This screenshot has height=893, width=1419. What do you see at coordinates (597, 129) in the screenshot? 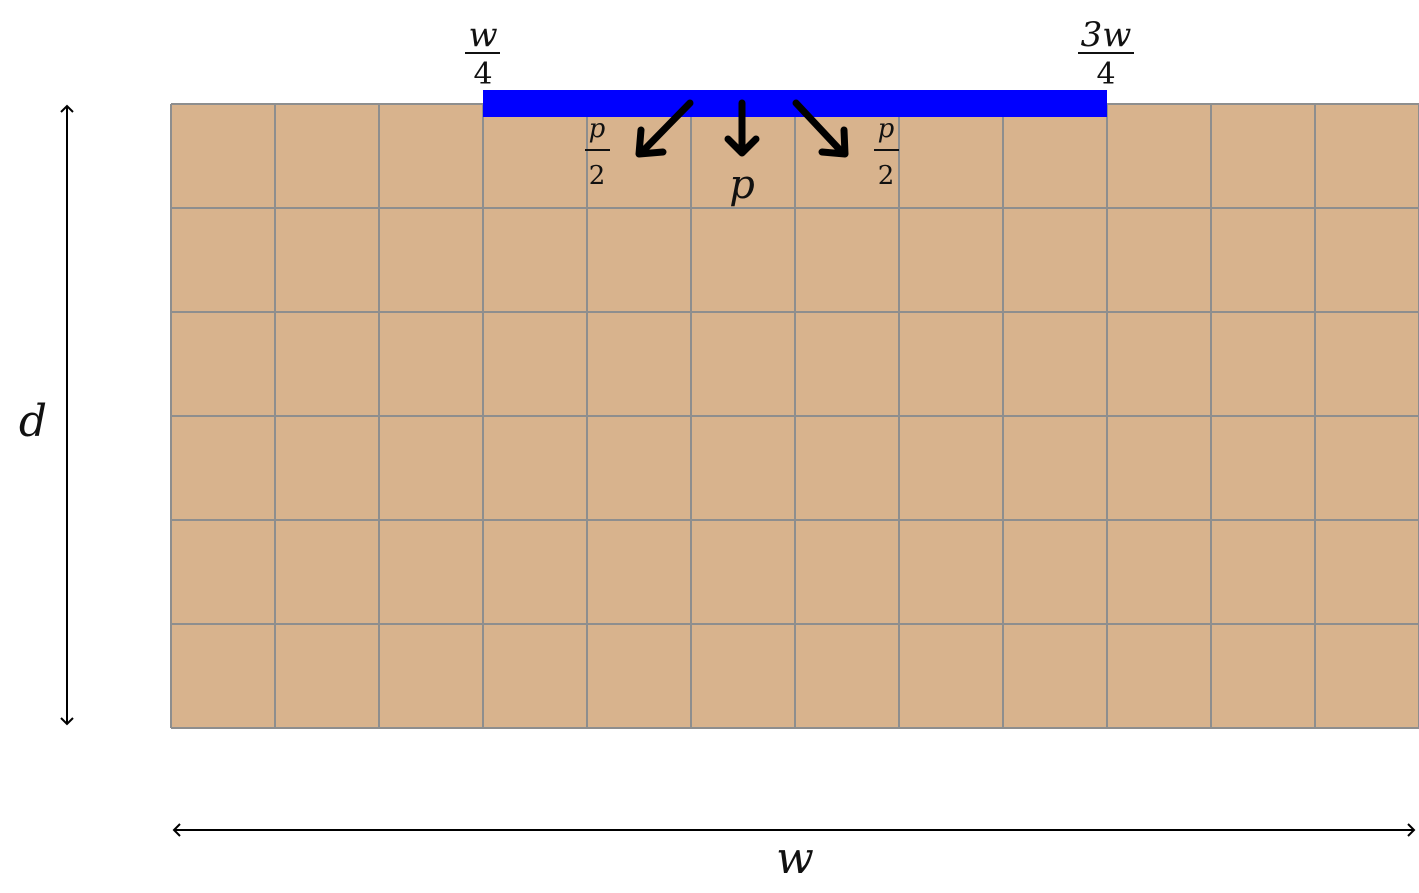
I see `left-force-numerator: p` at bounding box center [597, 129].